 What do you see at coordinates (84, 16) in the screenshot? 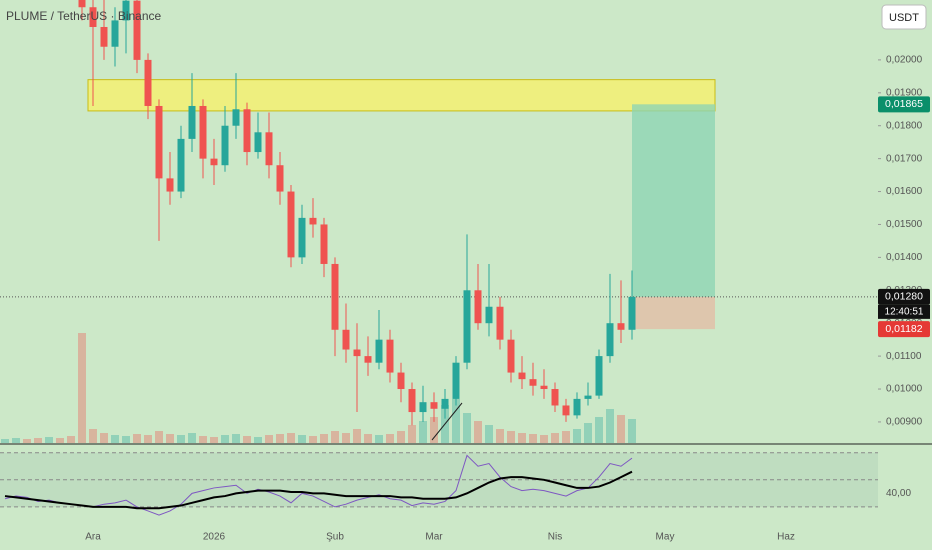
I see `chart-title: PLUME / TetherUS · Binance` at bounding box center [84, 16].